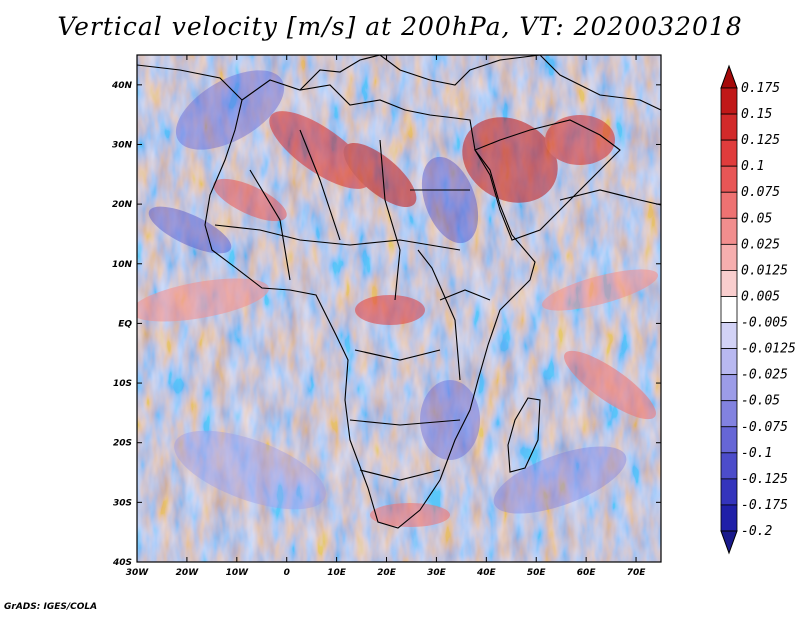 The width and height of the screenshot is (800, 618). I want to click on colorbar-label: -0.025, so click(764, 375).